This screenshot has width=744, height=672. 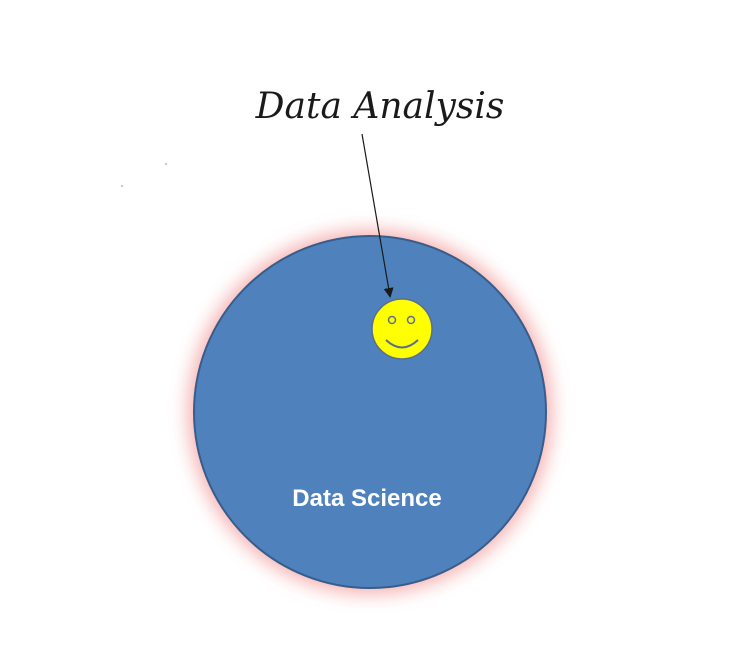 What do you see at coordinates (377, 215) in the screenshot?
I see `arrow-icon` at bounding box center [377, 215].